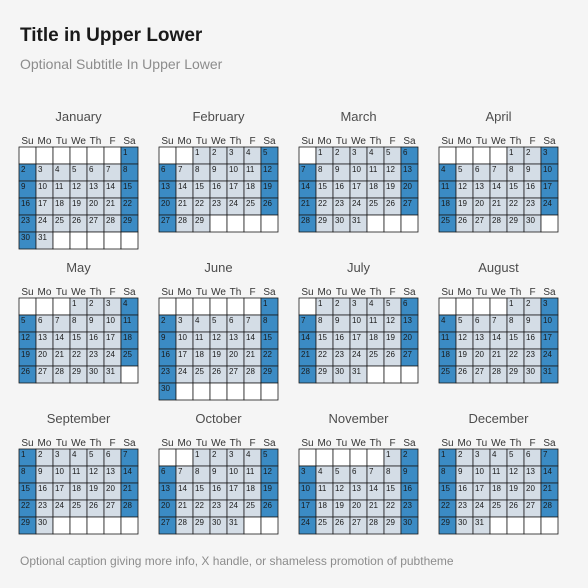 This screenshot has height=588, width=588. What do you see at coordinates (549, 374) in the screenshot?
I see `day-cell` at bounding box center [549, 374].